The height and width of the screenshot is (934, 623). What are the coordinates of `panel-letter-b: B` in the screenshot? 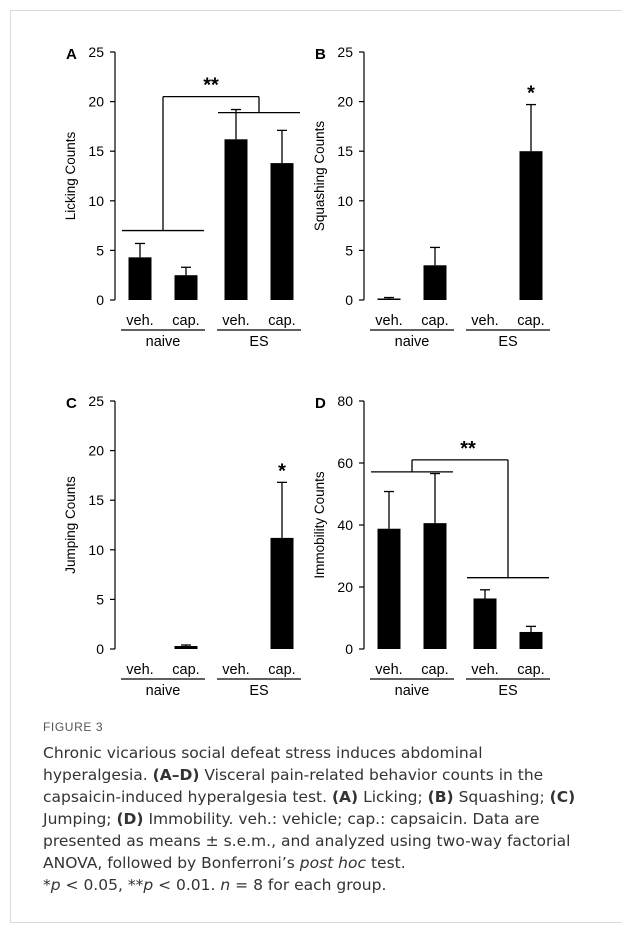 It's located at (320, 54).